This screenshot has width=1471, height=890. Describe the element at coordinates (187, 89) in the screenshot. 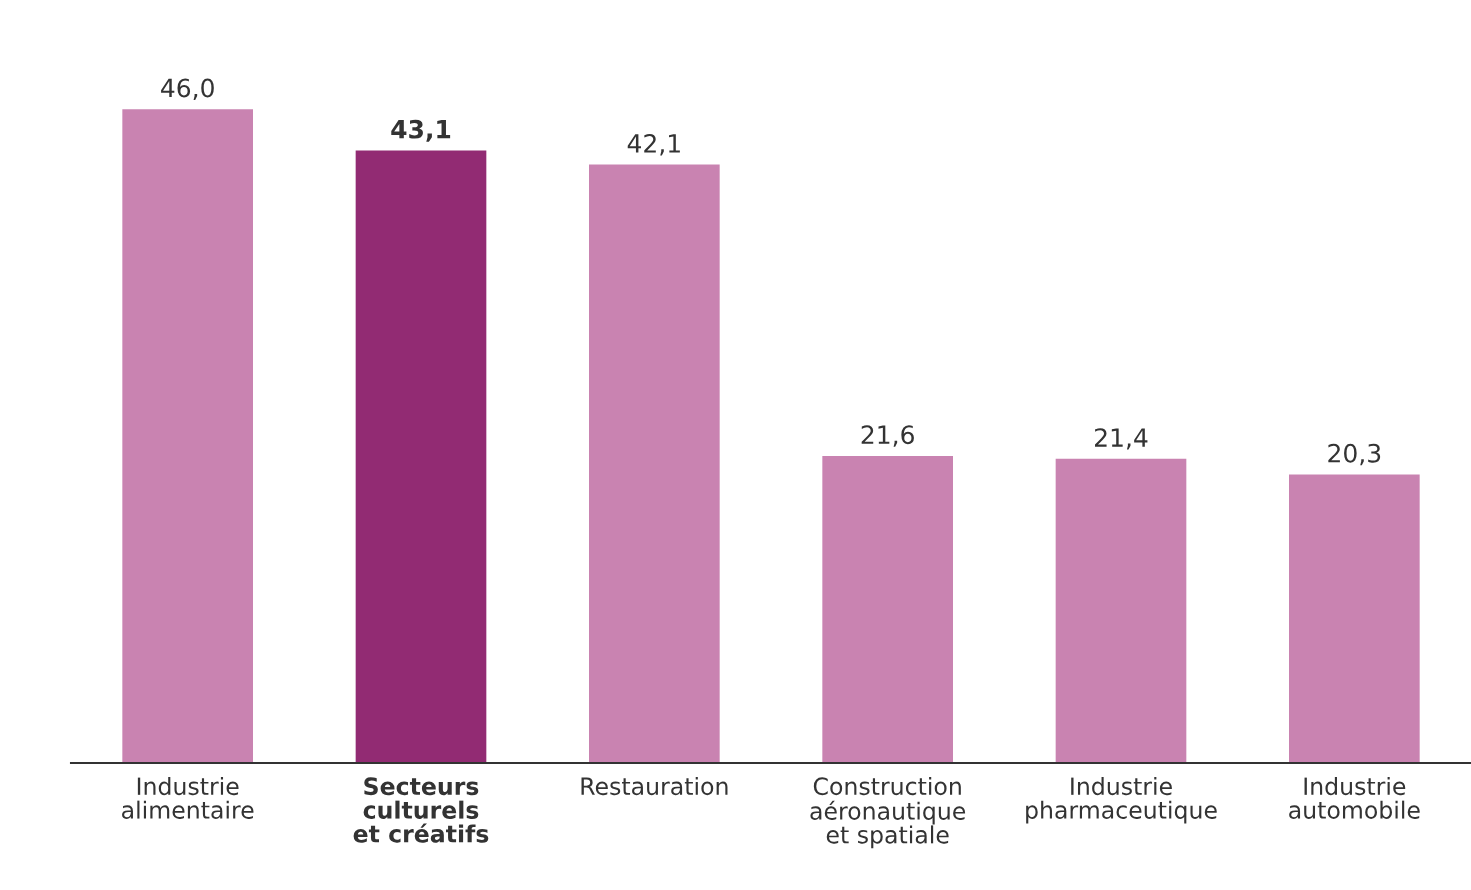

I see `data-label: 46,0` at that location.